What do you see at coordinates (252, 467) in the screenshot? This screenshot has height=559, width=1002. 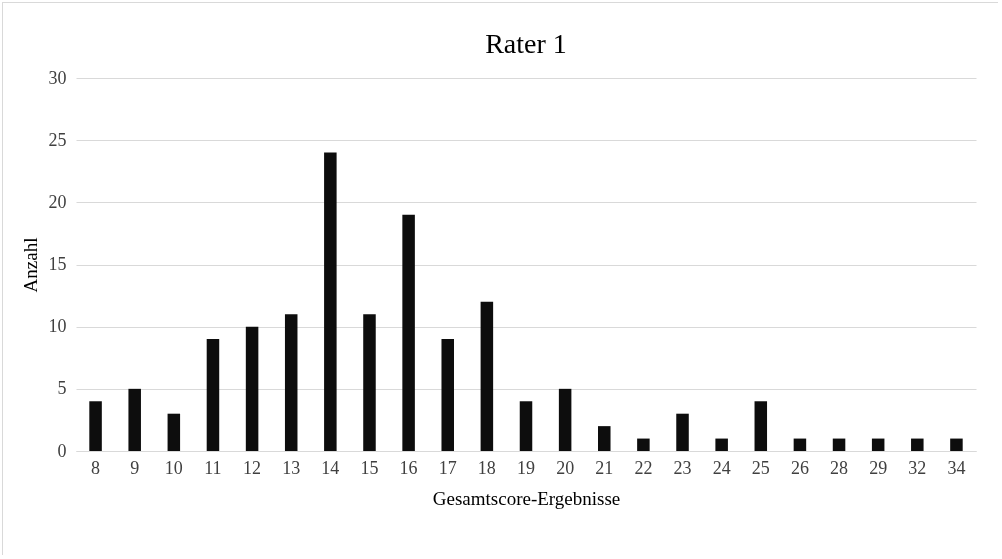 I see `x-tick-label: 12` at bounding box center [252, 467].